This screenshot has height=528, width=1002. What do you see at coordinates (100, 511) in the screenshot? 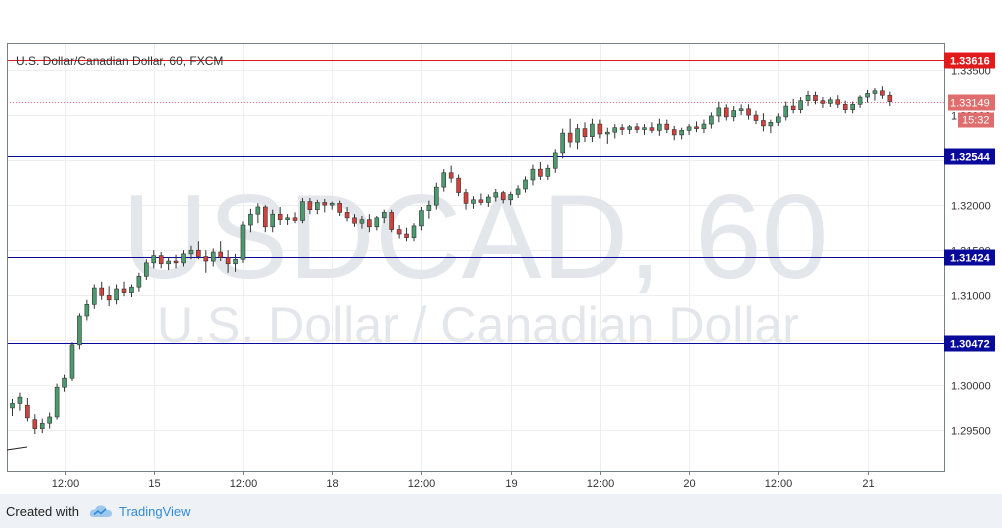
I see `tradingview-cloud-icon` at bounding box center [100, 511].